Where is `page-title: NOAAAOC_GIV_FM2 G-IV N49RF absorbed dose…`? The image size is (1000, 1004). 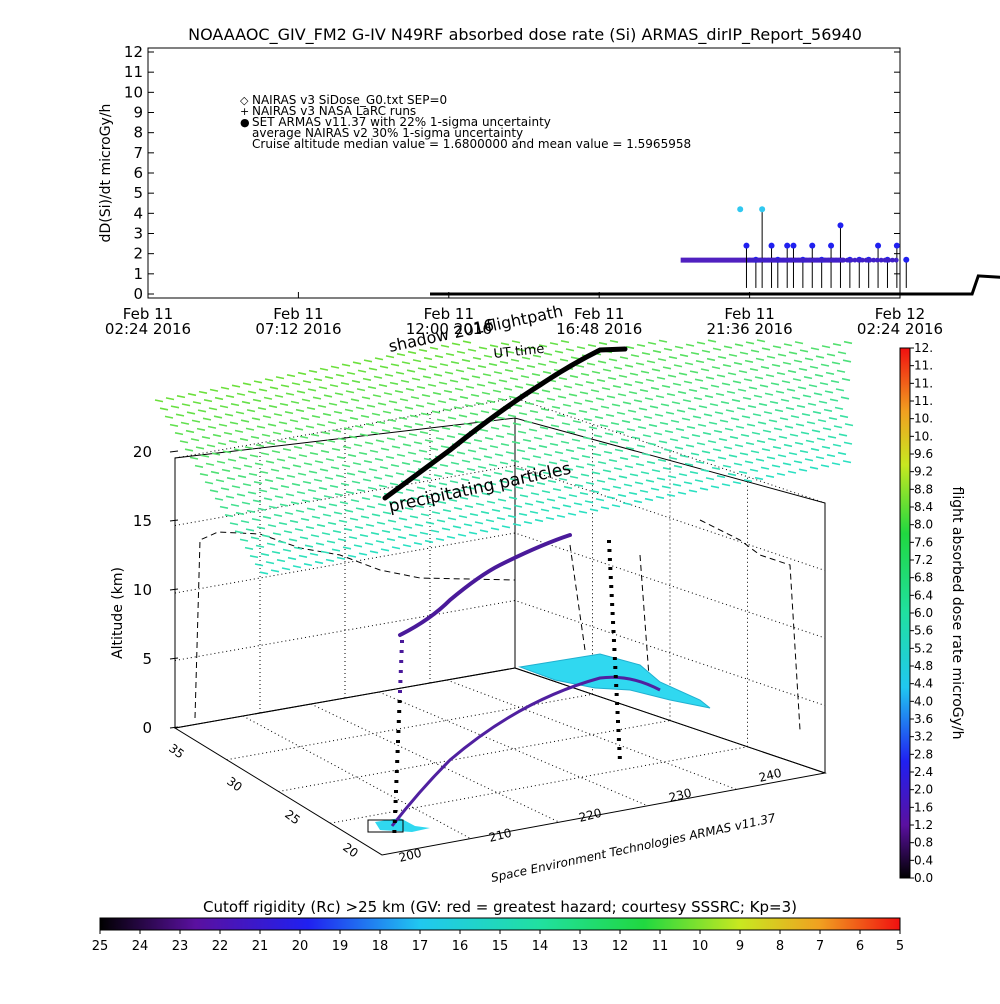 page-title: NOAAAOC_GIV_FM2 G-IV N49RF absorbed dose… is located at coordinates (525, 35).